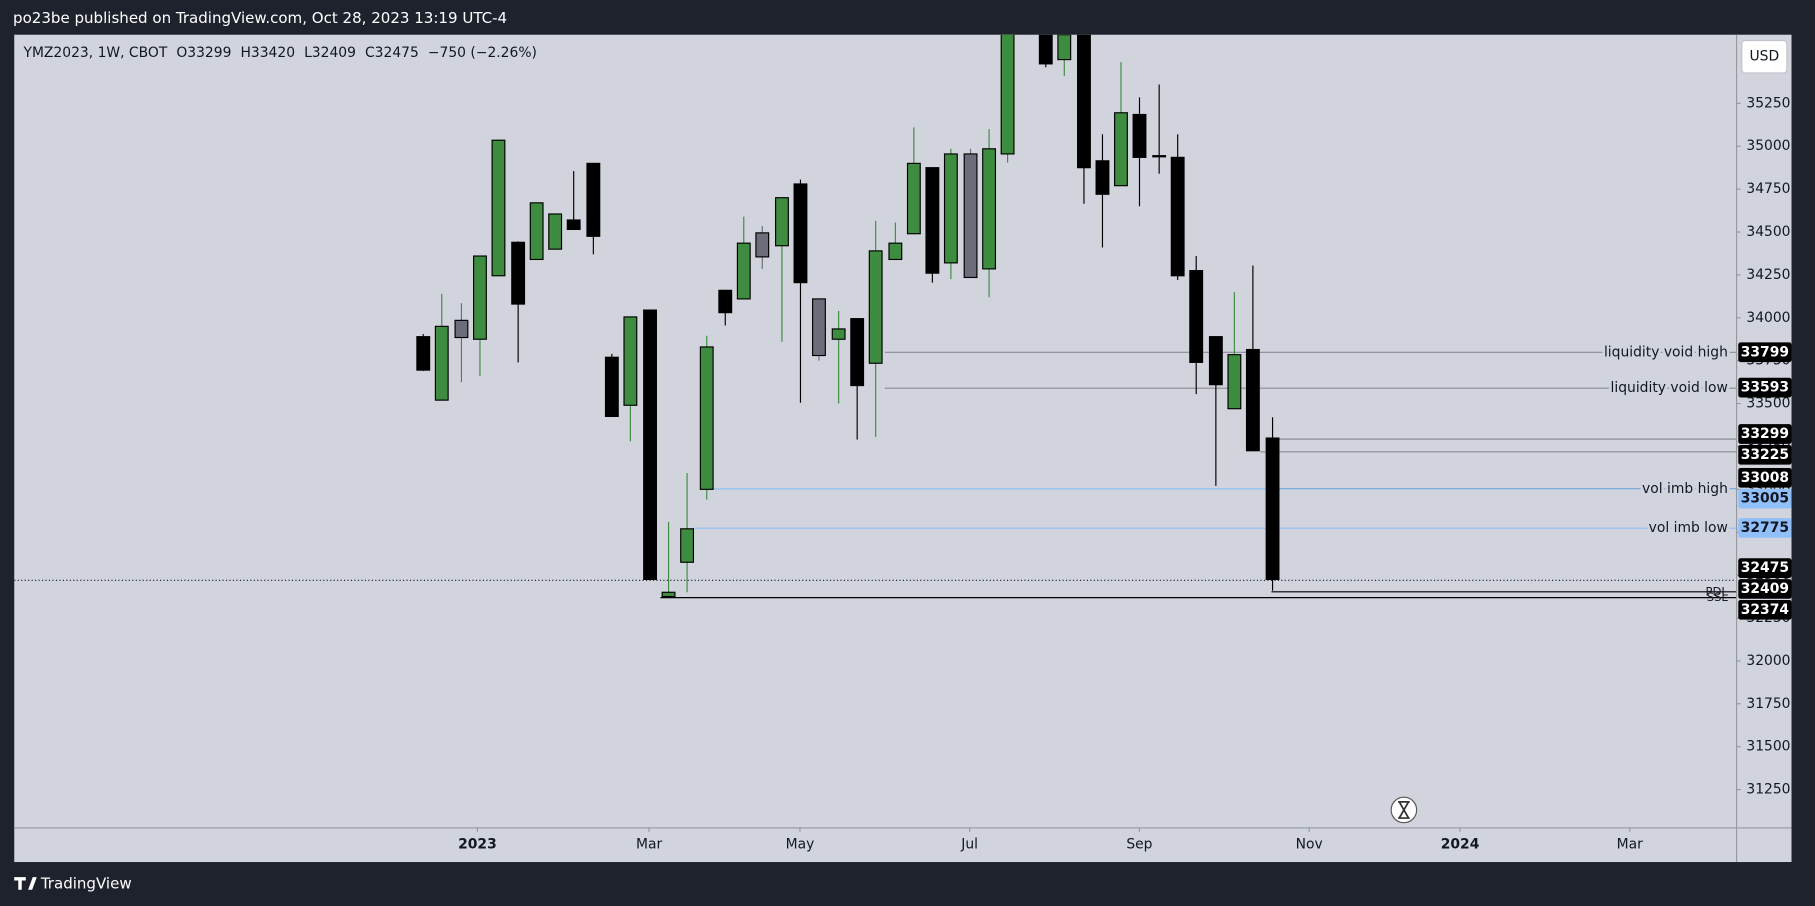 The width and height of the screenshot is (1815, 906). I want to click on legend-symbol: YMZ2023, 1W, CBOT, so click(94, 53).